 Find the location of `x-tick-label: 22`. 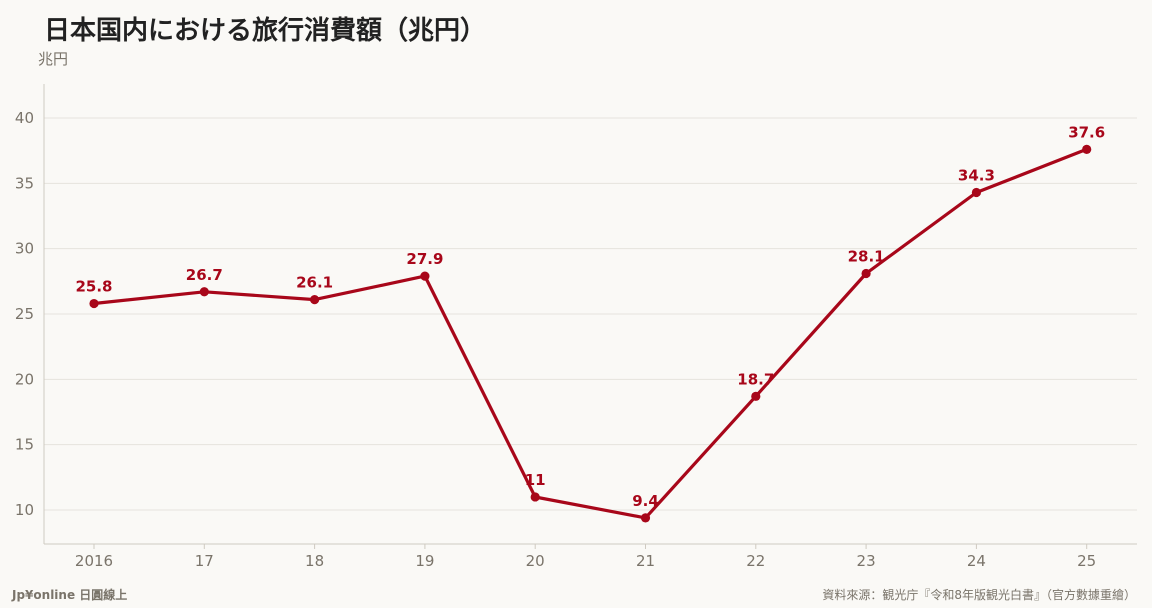

x-tick-label: 22 is located at coordinates (755, 561).